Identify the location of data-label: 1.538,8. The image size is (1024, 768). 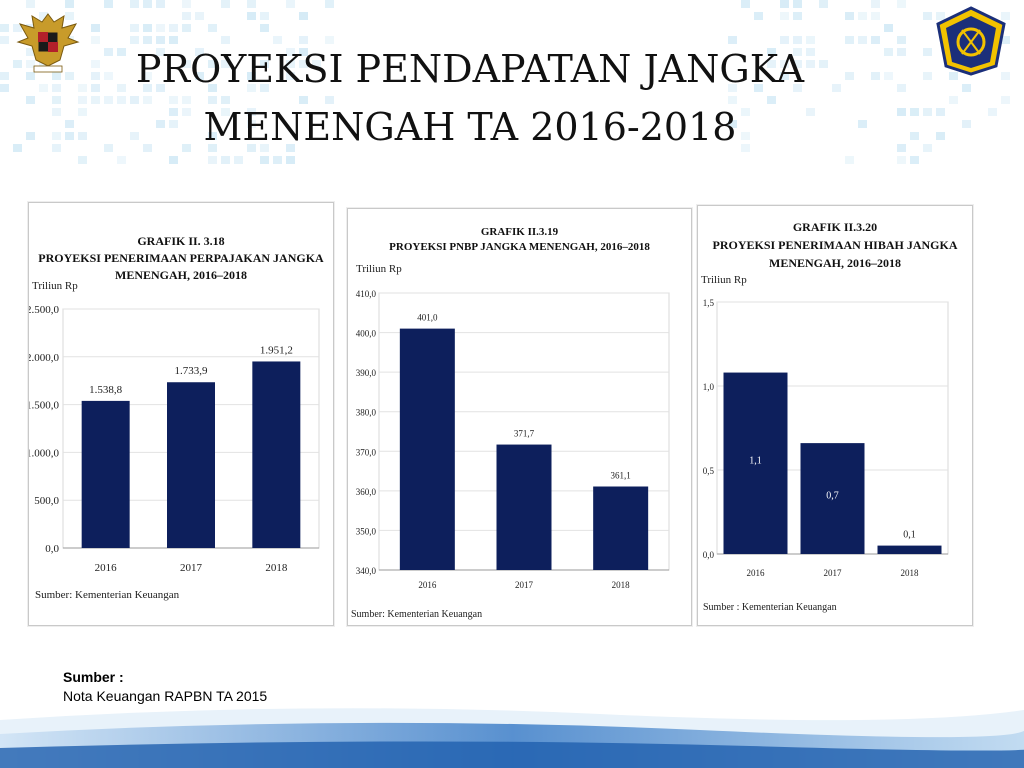
(106, 390).